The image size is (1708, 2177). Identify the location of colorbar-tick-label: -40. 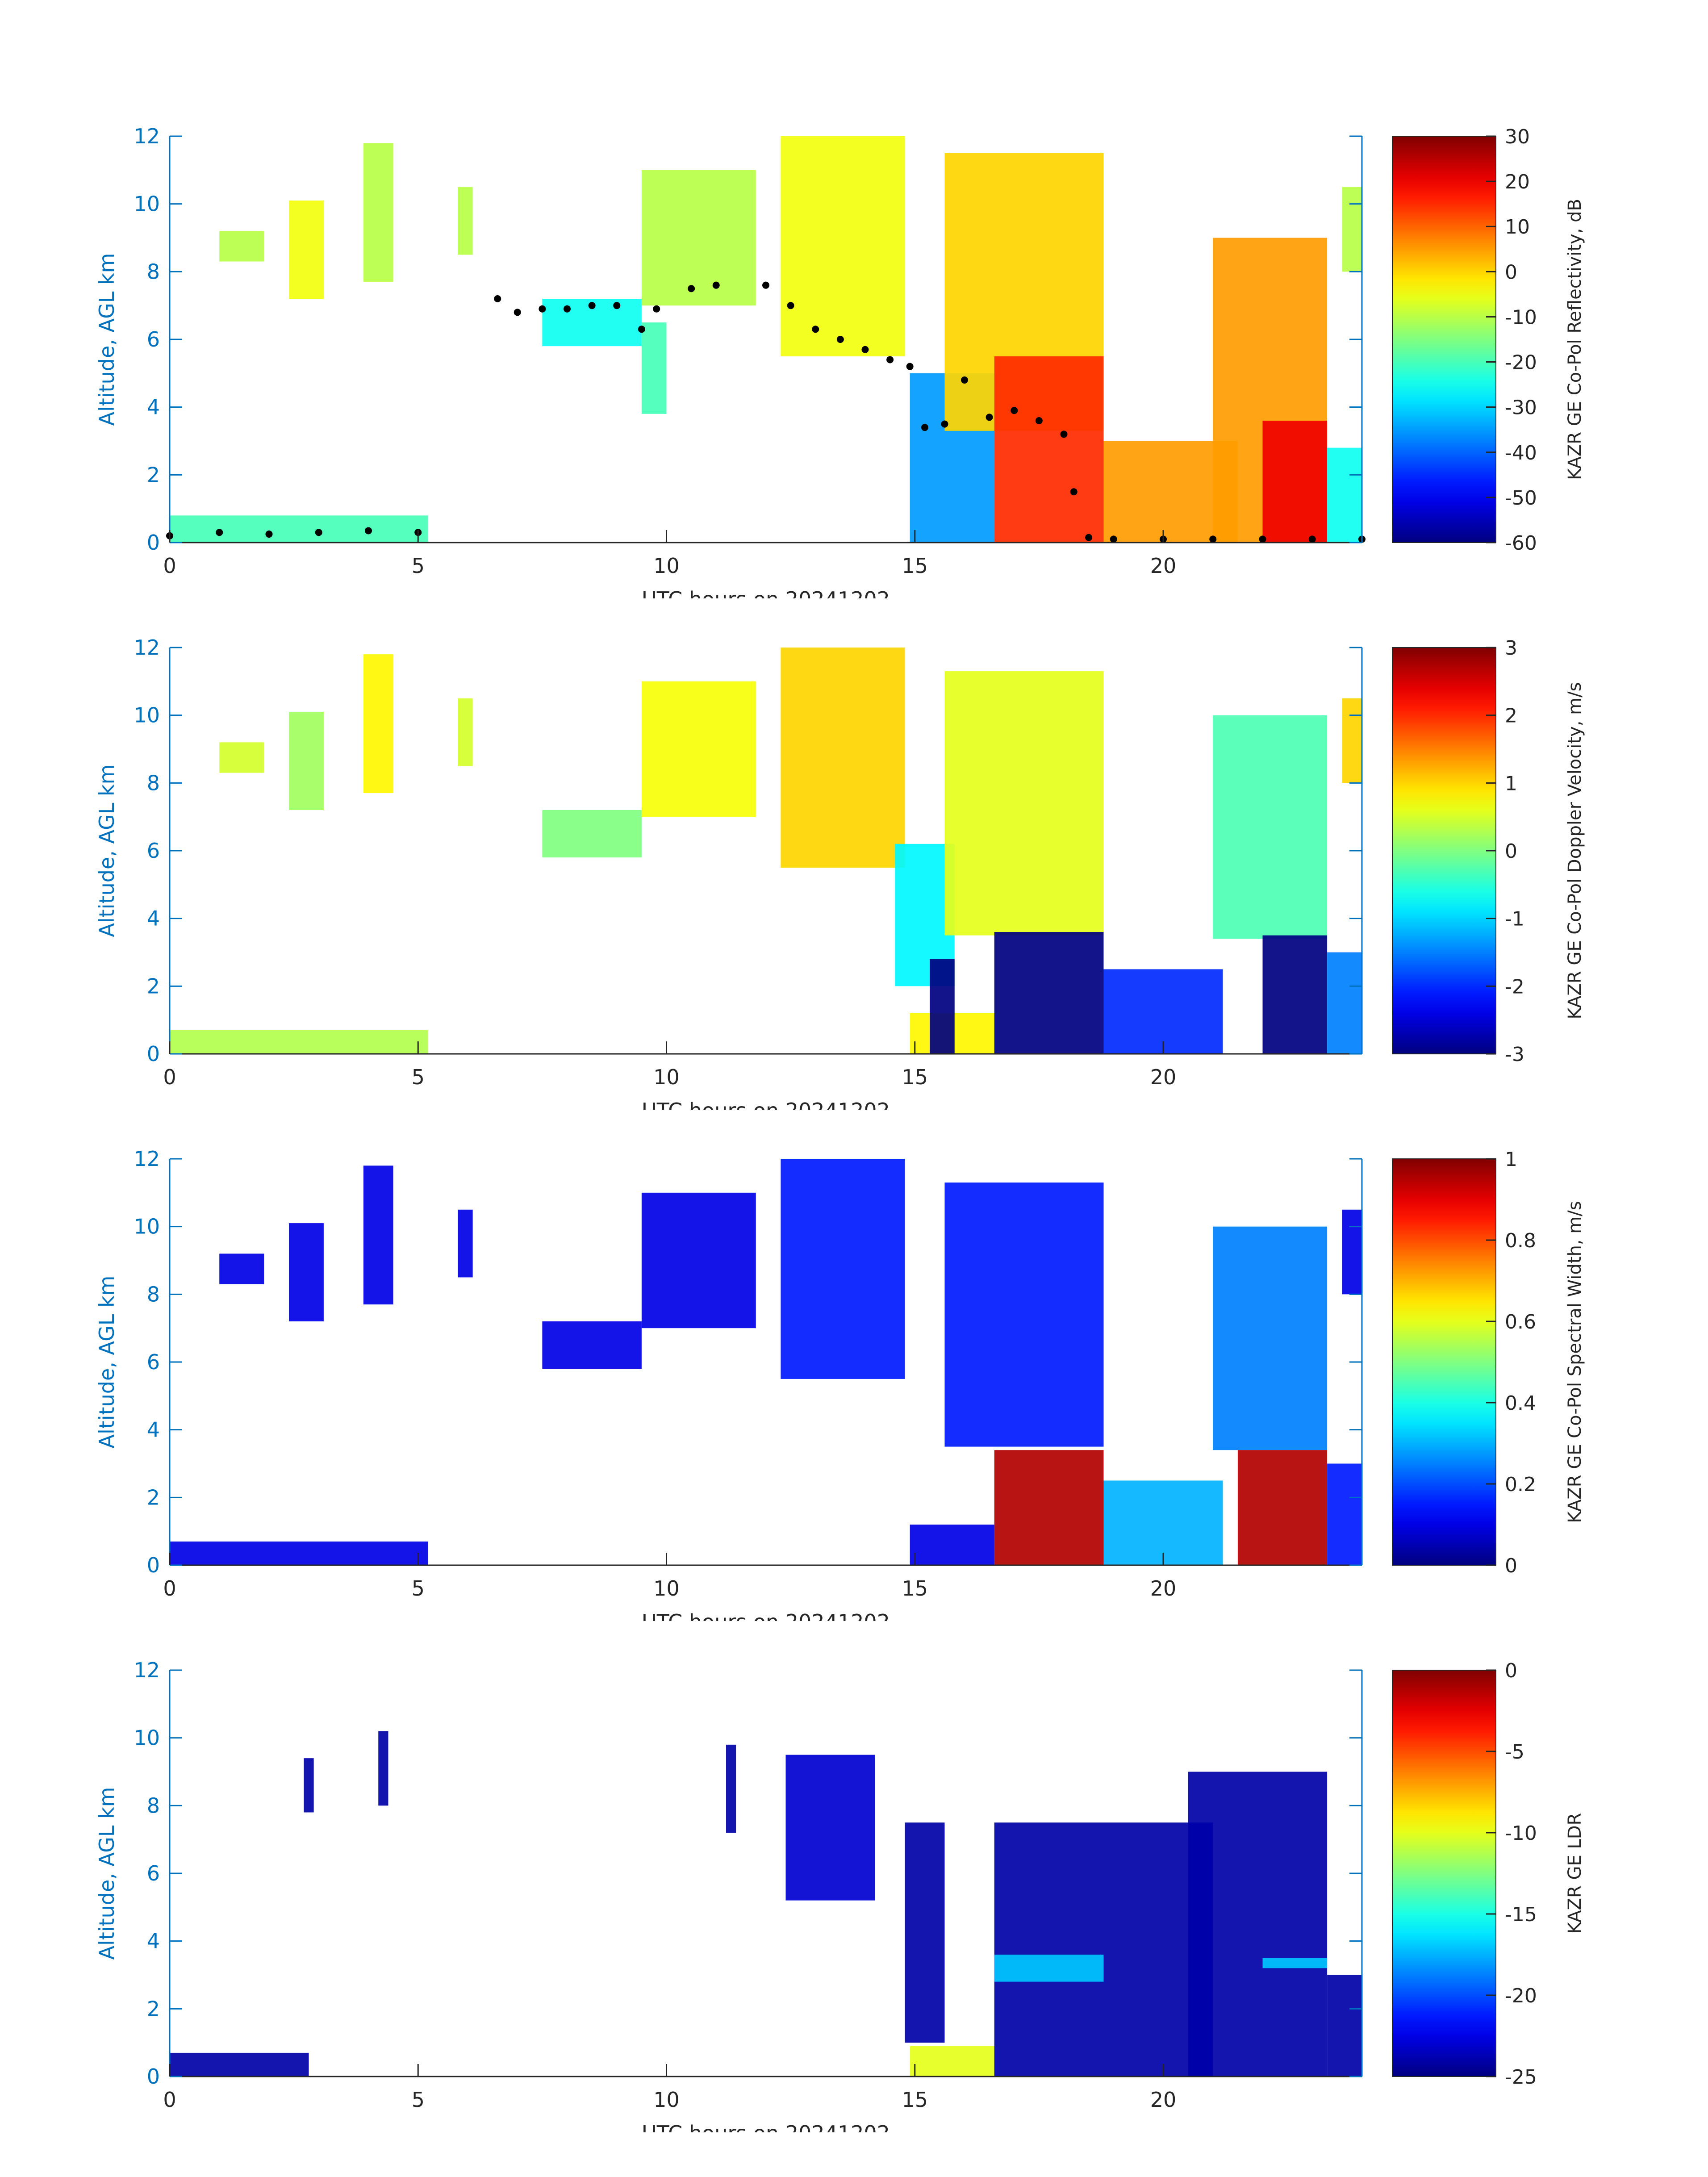
(1521, 453).